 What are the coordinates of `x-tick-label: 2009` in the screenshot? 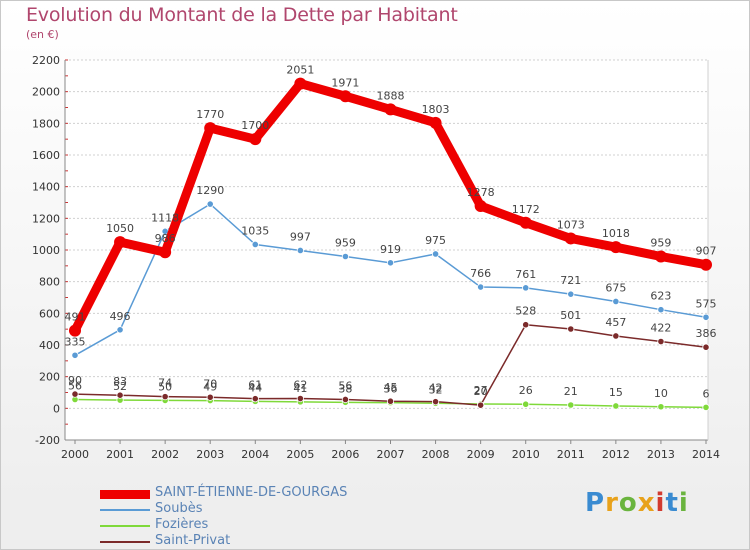 It's located at (481, 454).